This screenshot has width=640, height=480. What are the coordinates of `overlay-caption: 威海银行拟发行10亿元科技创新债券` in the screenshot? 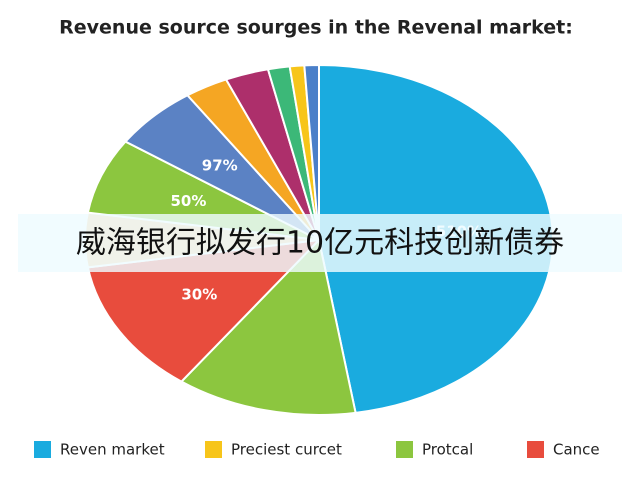 It's located at (320, 243).